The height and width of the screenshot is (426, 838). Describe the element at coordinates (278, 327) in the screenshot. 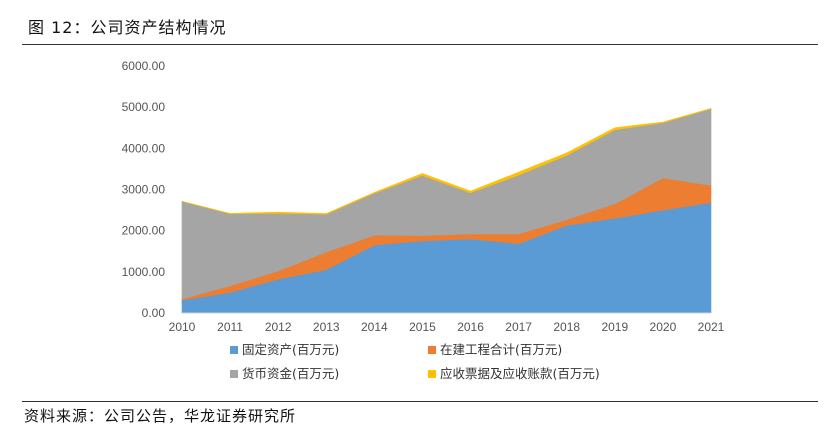

I see `x-tick-label: 2012` at that location.